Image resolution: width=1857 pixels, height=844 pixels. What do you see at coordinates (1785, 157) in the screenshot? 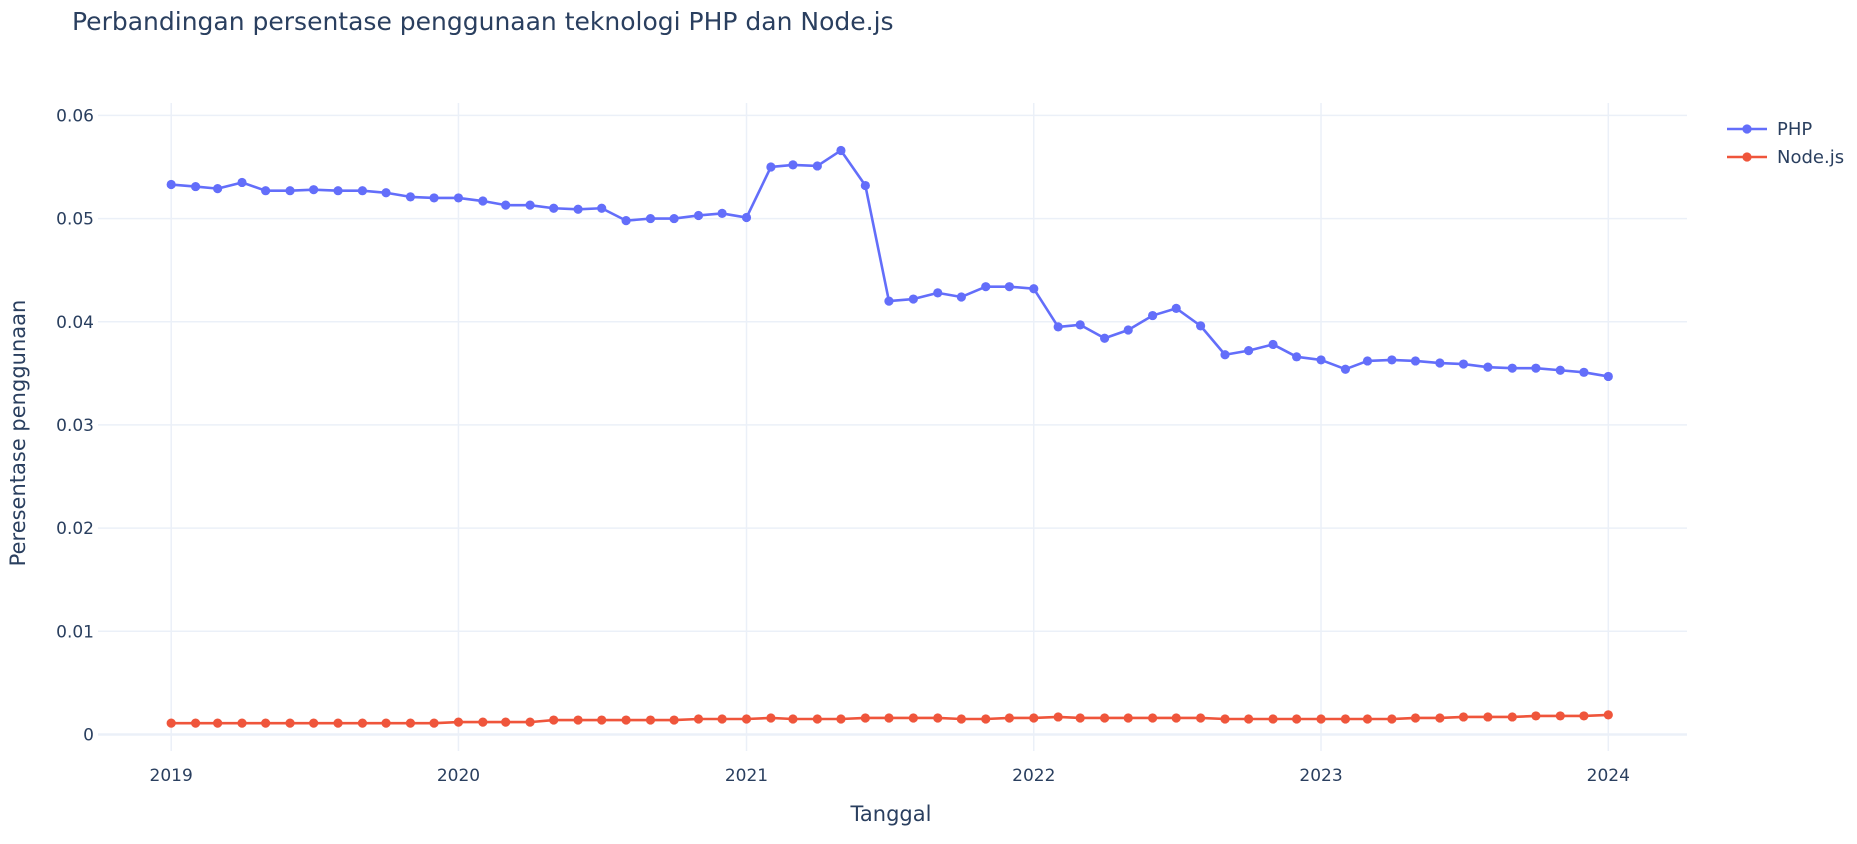
I see `legend-item-node-js: Node.js` at bounding box center [1785, 157].